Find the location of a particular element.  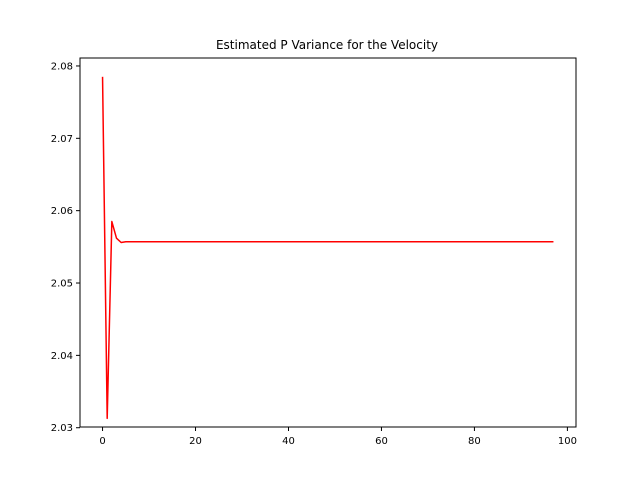

y-tick-label: 2.03 is located at coordinates (62, 428).